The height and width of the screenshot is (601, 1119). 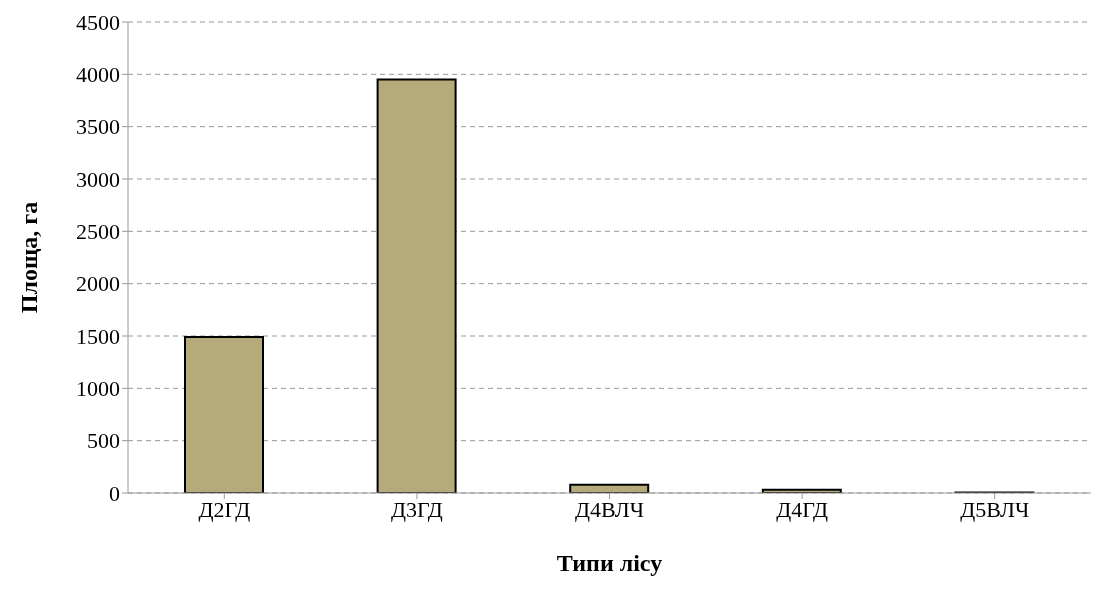 I want to click on y-tick-label: 4000, so click(x=98, y=75).